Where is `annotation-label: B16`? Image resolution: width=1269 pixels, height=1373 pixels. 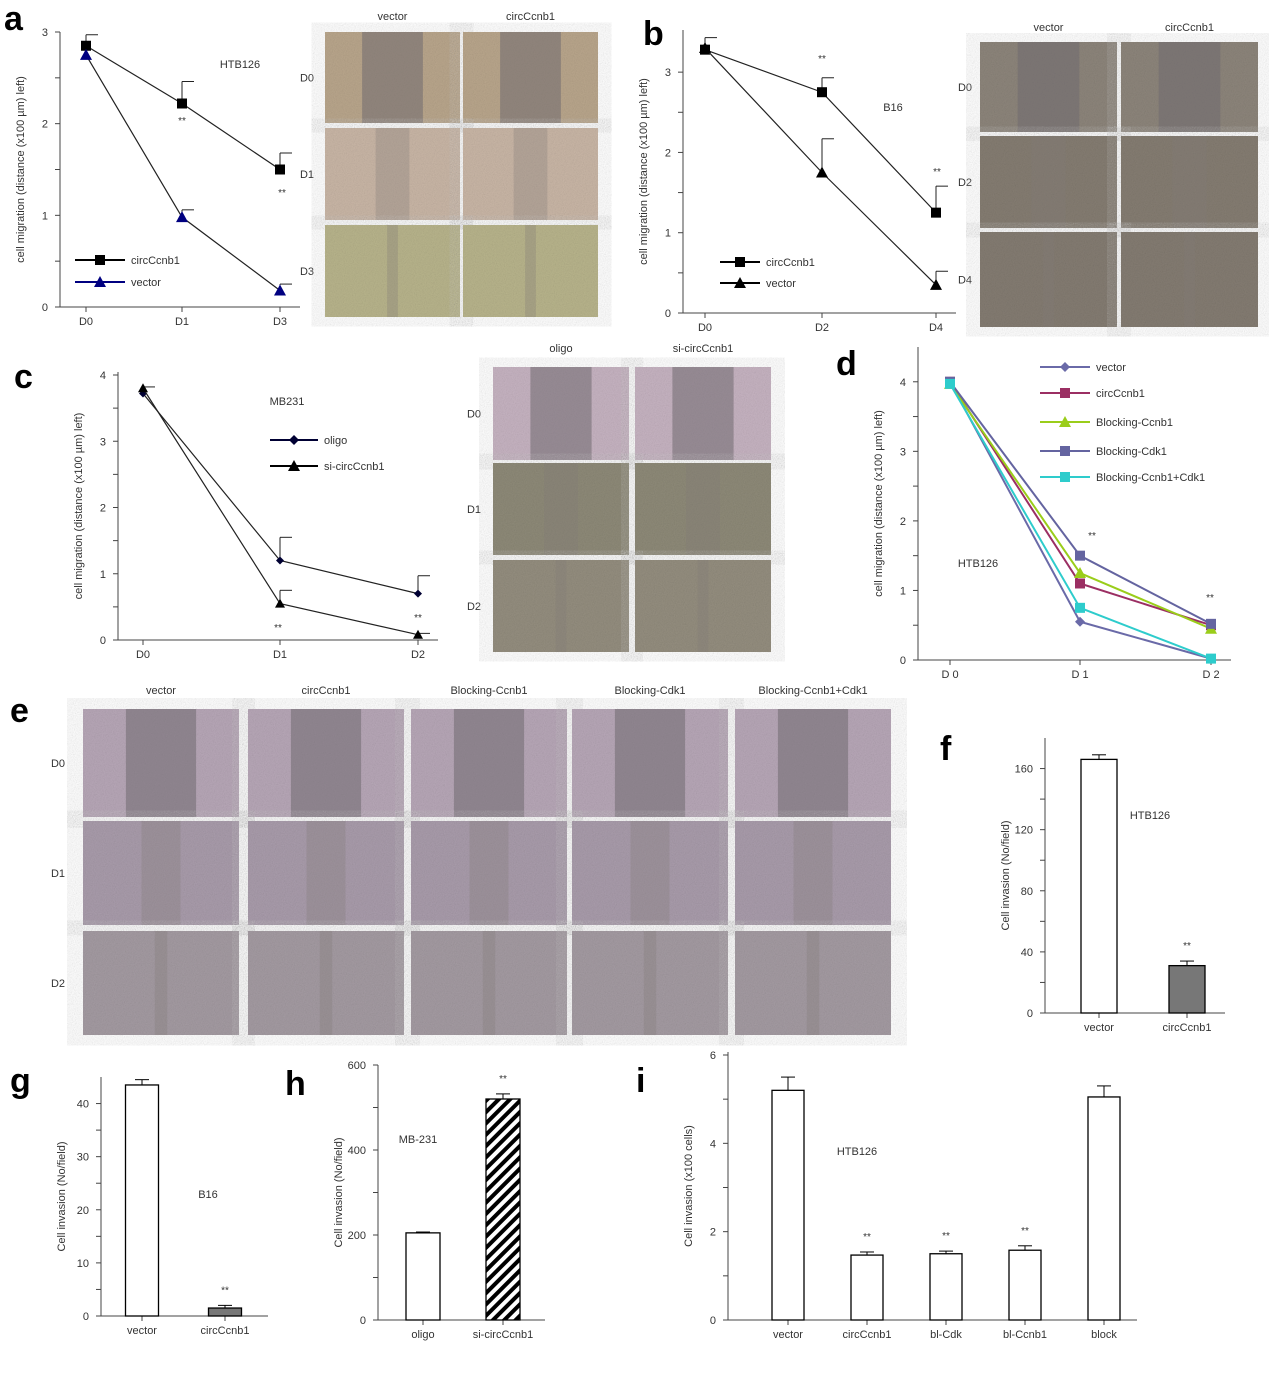 annotation-label: B16 is located at coordinates (893, 108).